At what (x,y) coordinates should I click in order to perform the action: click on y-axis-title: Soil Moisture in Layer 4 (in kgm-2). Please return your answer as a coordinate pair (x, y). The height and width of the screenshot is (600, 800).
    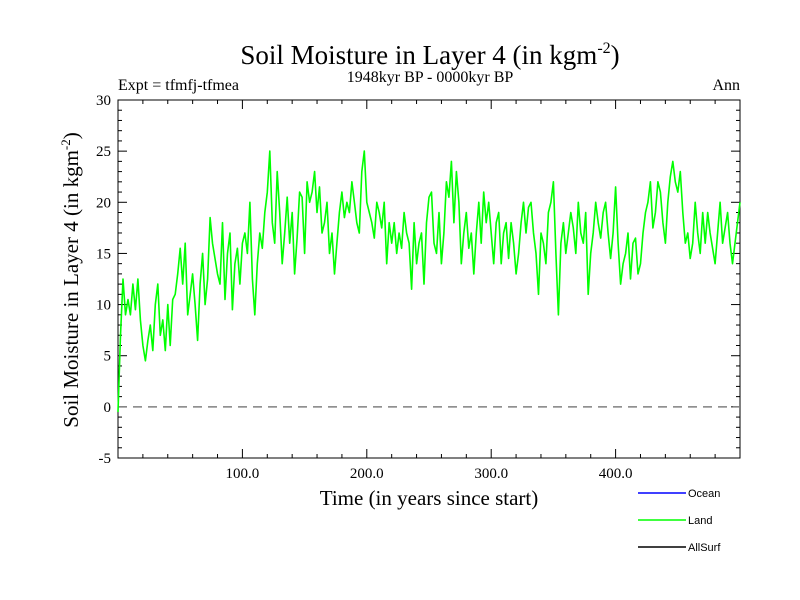
    Looking at the image, I should click on (70, 279).